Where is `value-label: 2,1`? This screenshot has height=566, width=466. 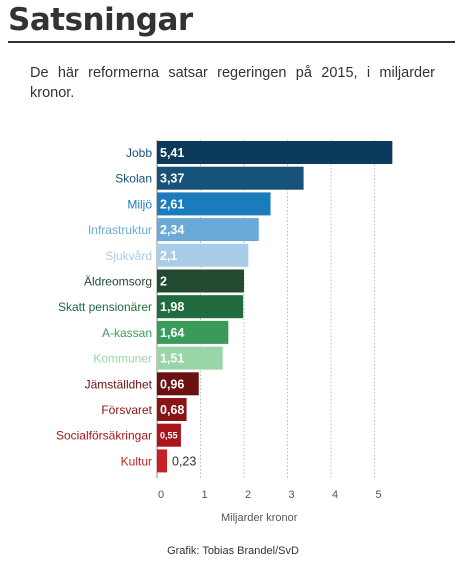
value-label: 2,1 is located at coordinates (168, 256).